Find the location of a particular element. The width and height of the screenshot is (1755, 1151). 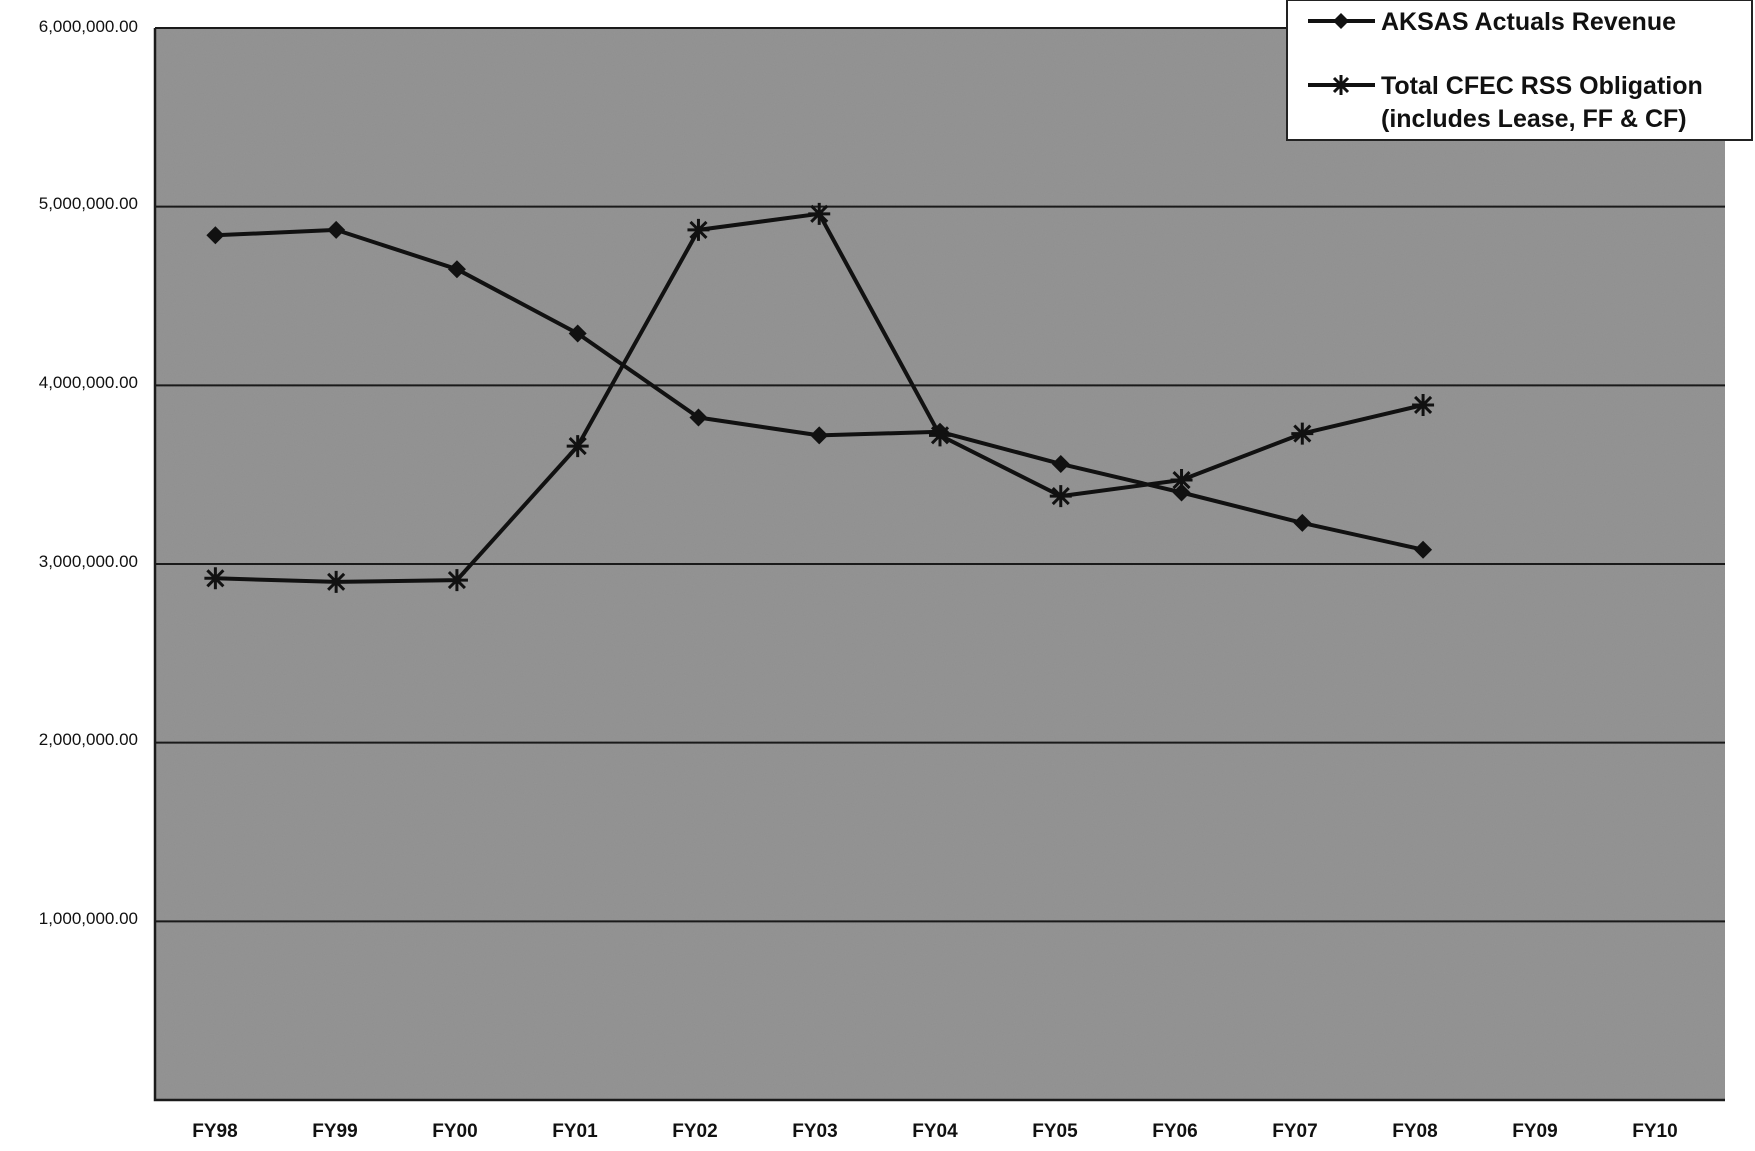

point-series0-fy98 is located at coordinates (215, 235).